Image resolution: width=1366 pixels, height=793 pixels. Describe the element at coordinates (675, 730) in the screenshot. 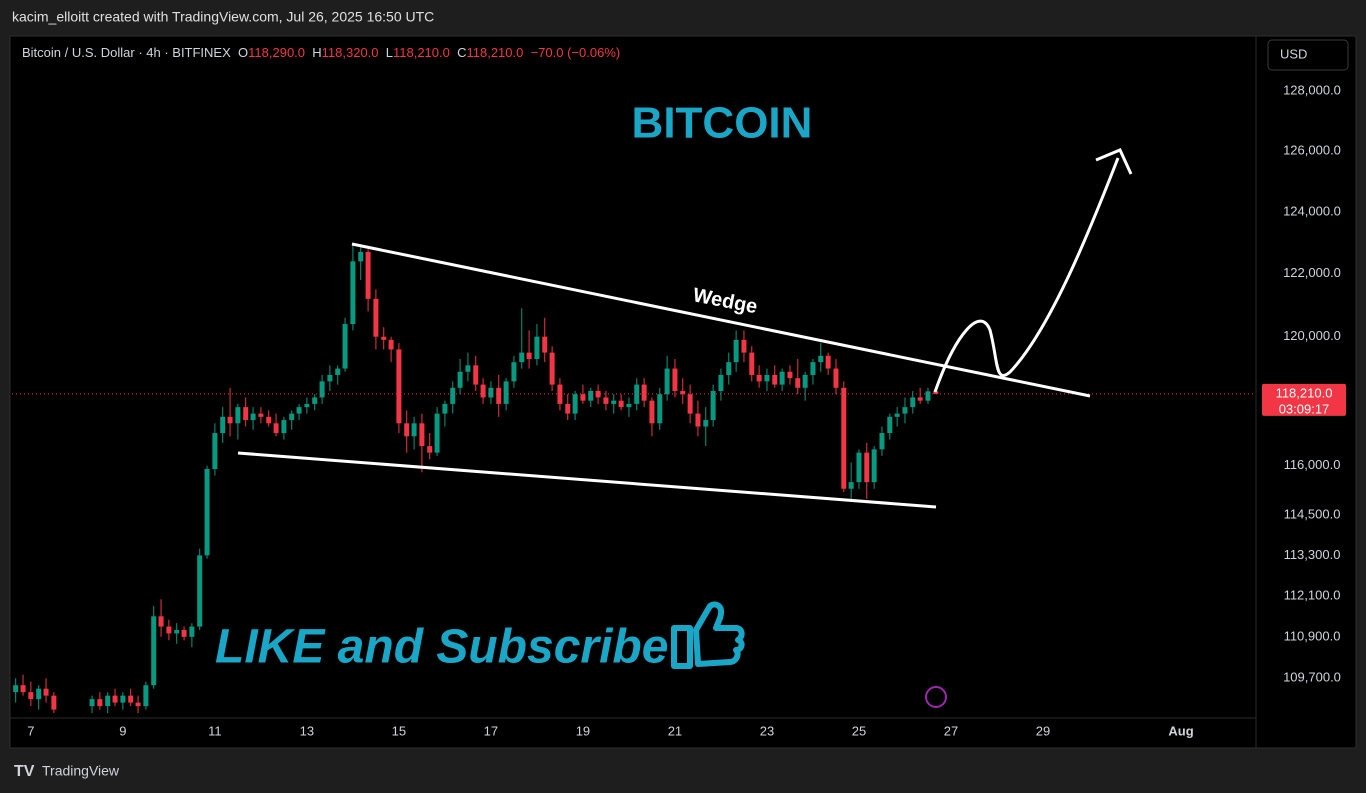

I see `x-tick-label: 21` at that location.